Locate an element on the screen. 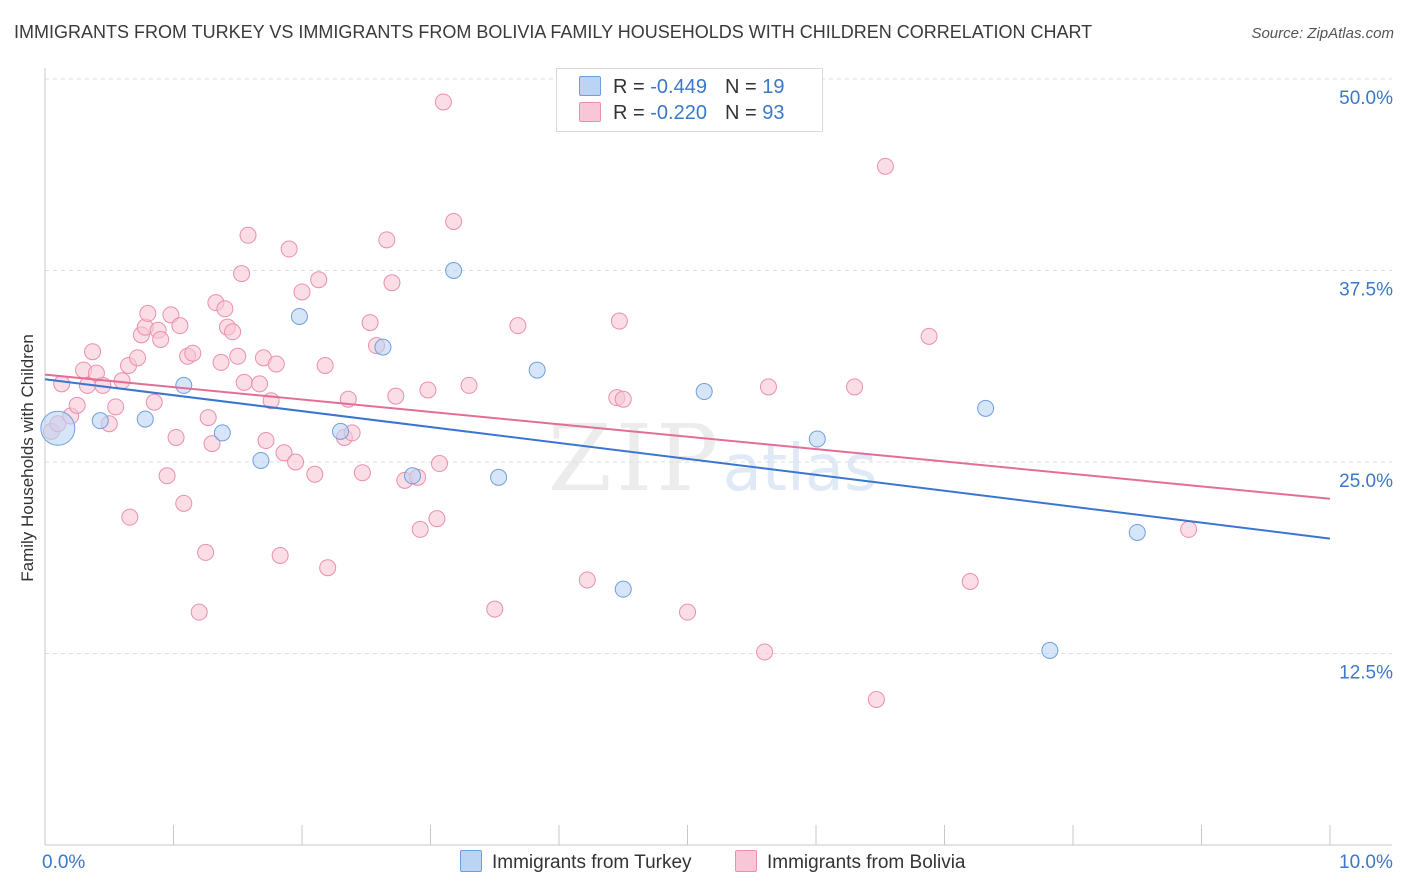  zipatlas-watermark: ZIP atlas is located at coordinates (712, 458).